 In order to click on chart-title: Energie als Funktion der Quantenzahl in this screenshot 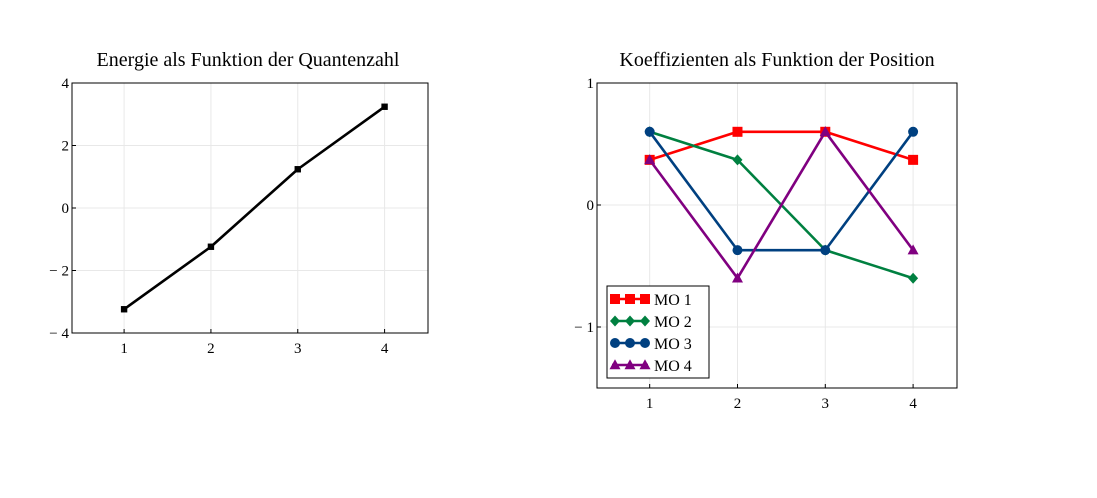, I will do `click(248, 60)`.